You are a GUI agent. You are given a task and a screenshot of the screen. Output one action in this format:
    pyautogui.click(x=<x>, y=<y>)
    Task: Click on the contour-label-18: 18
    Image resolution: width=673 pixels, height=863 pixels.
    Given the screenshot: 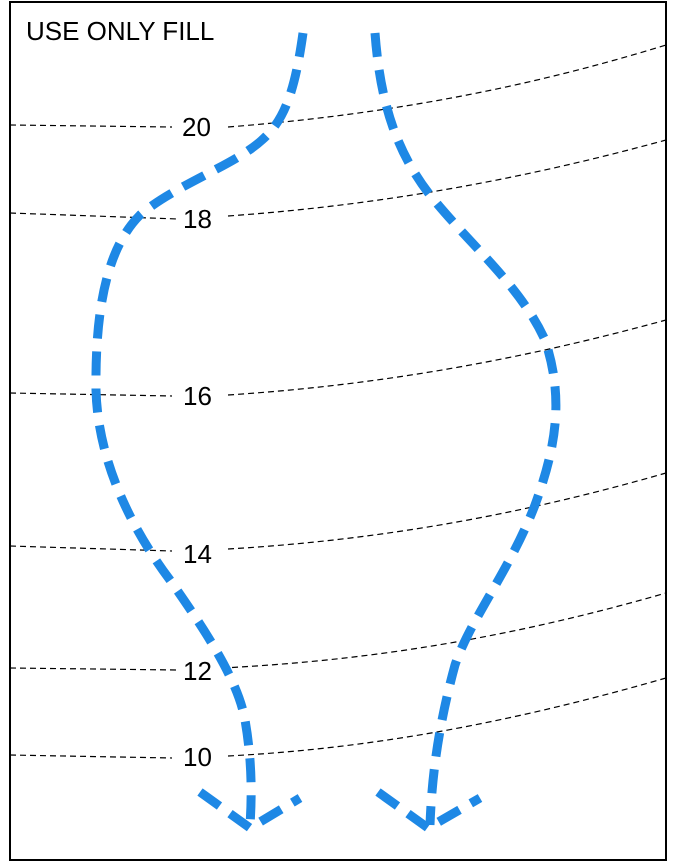 What is the action you would take?
    pyautogui.click(x=197, y=219)
    